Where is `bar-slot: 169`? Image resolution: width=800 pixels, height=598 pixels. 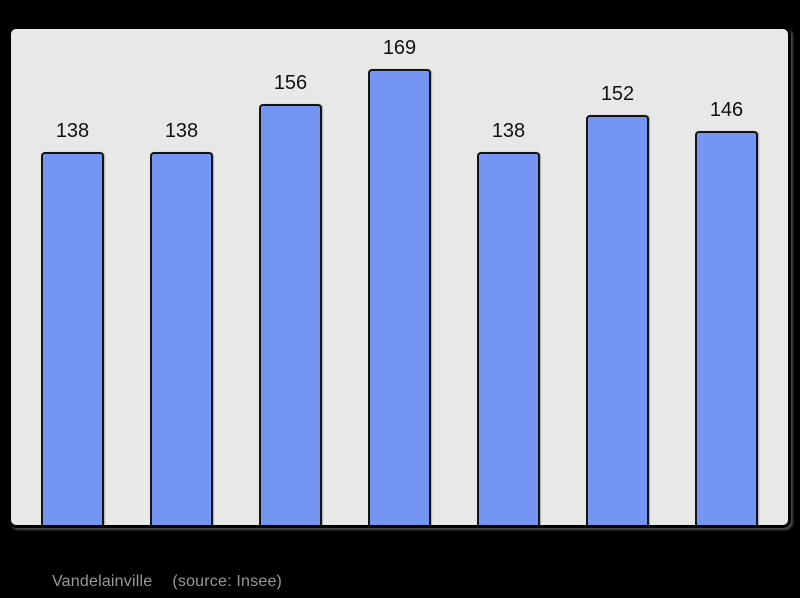 bar-slot: 169 is located at coordinates (399, 281).